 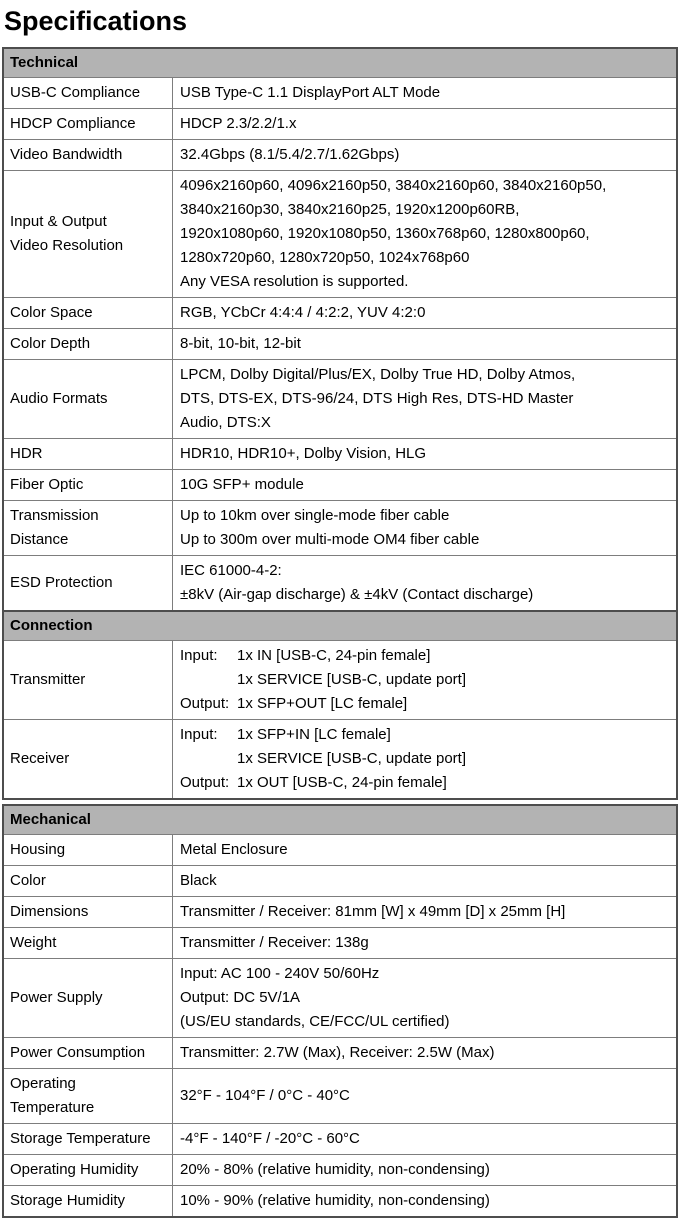 What do you see at coordinates (340, 849) in the screenshot?
I see `table-row: Housing Metal Enclosure` at bounding box center [340, 849].